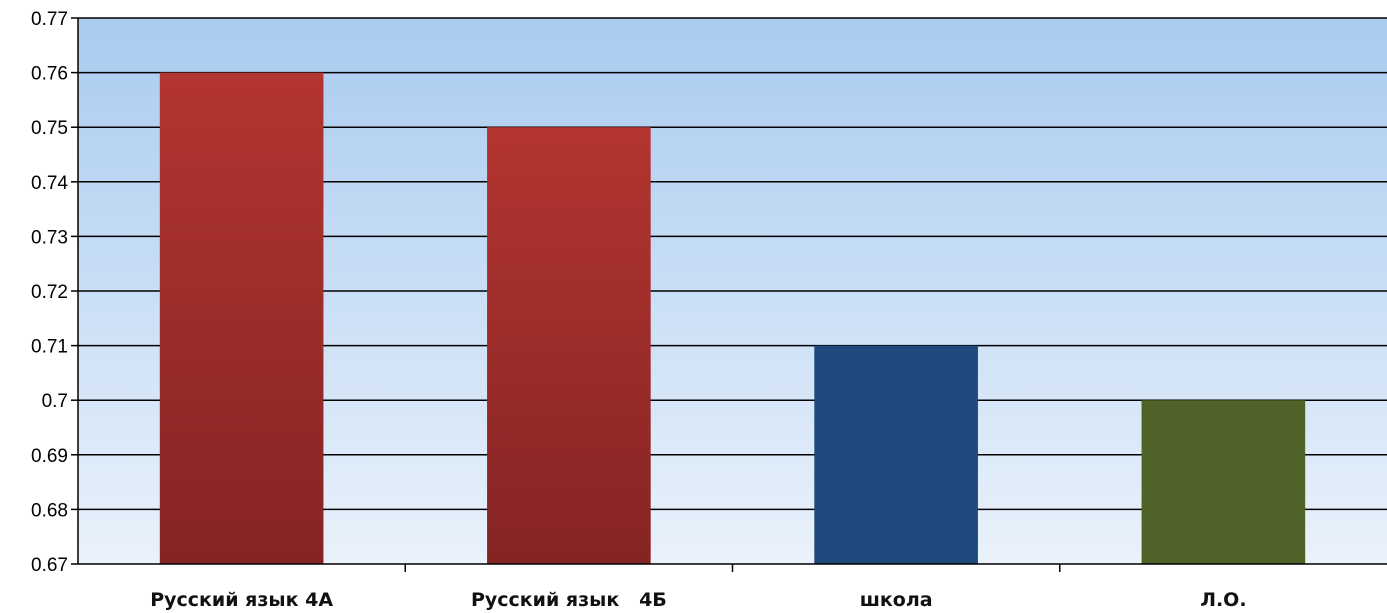 The width and height of the screenshot is (1387, 613). I want to click on y-tick-label: 0.74, so click(49, 183).